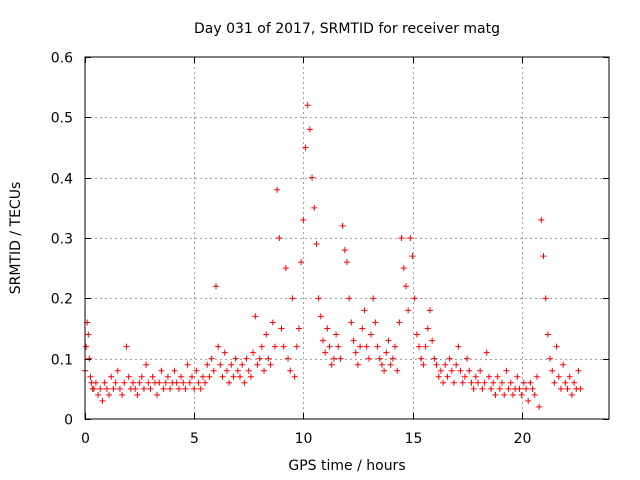 The width and height of the screenshot is (640, 480). What do you see at coordinates (85, 439) in the screenshot?
I see `x-tick-label: 0` at bounding box center [85, 439].